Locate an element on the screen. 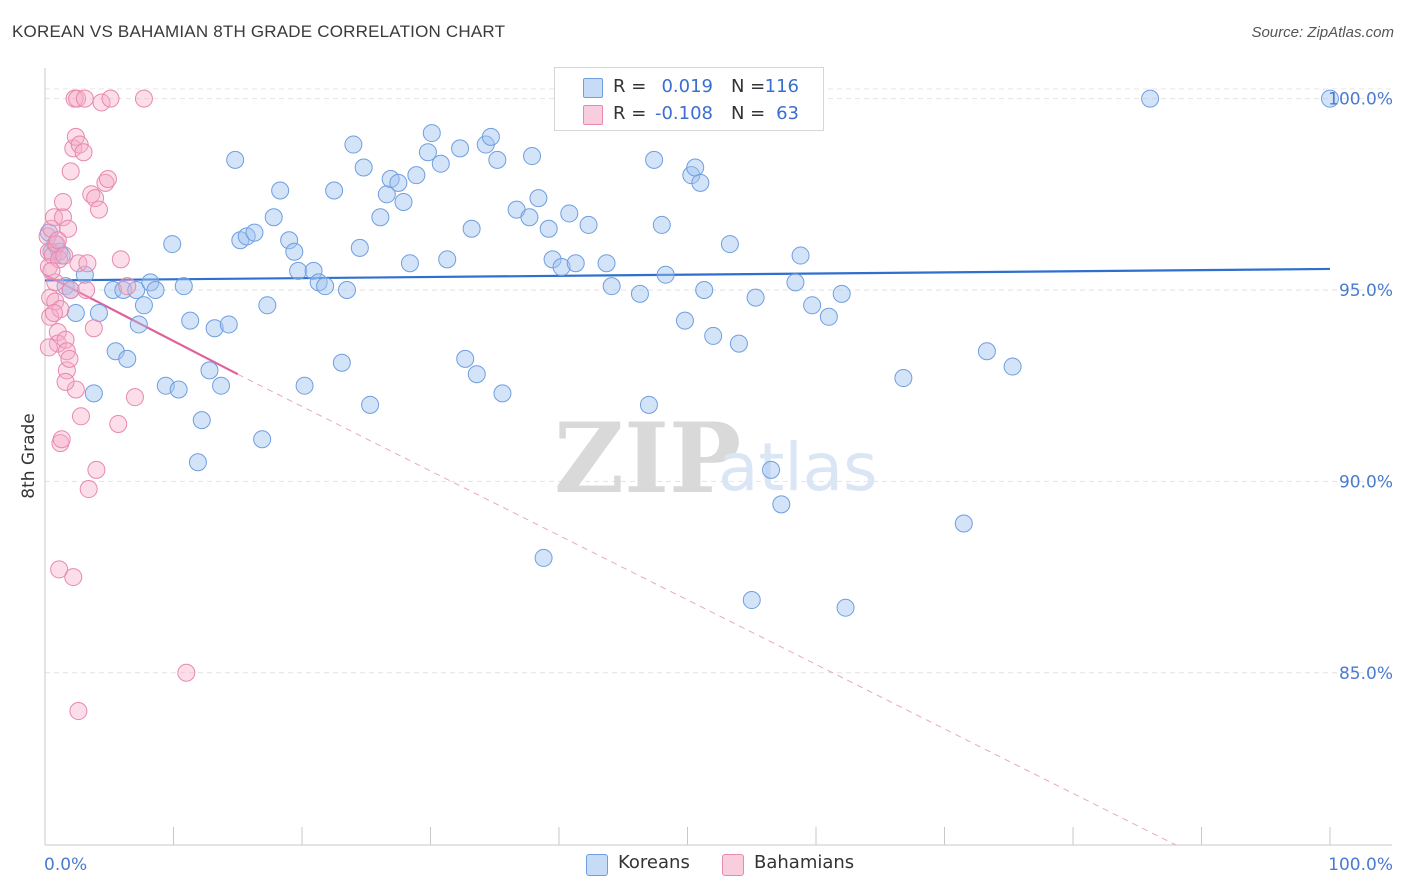 This screenshot has height=892, width=1406. n-value-bahamians: 63 is located at coordinates (787, 113).